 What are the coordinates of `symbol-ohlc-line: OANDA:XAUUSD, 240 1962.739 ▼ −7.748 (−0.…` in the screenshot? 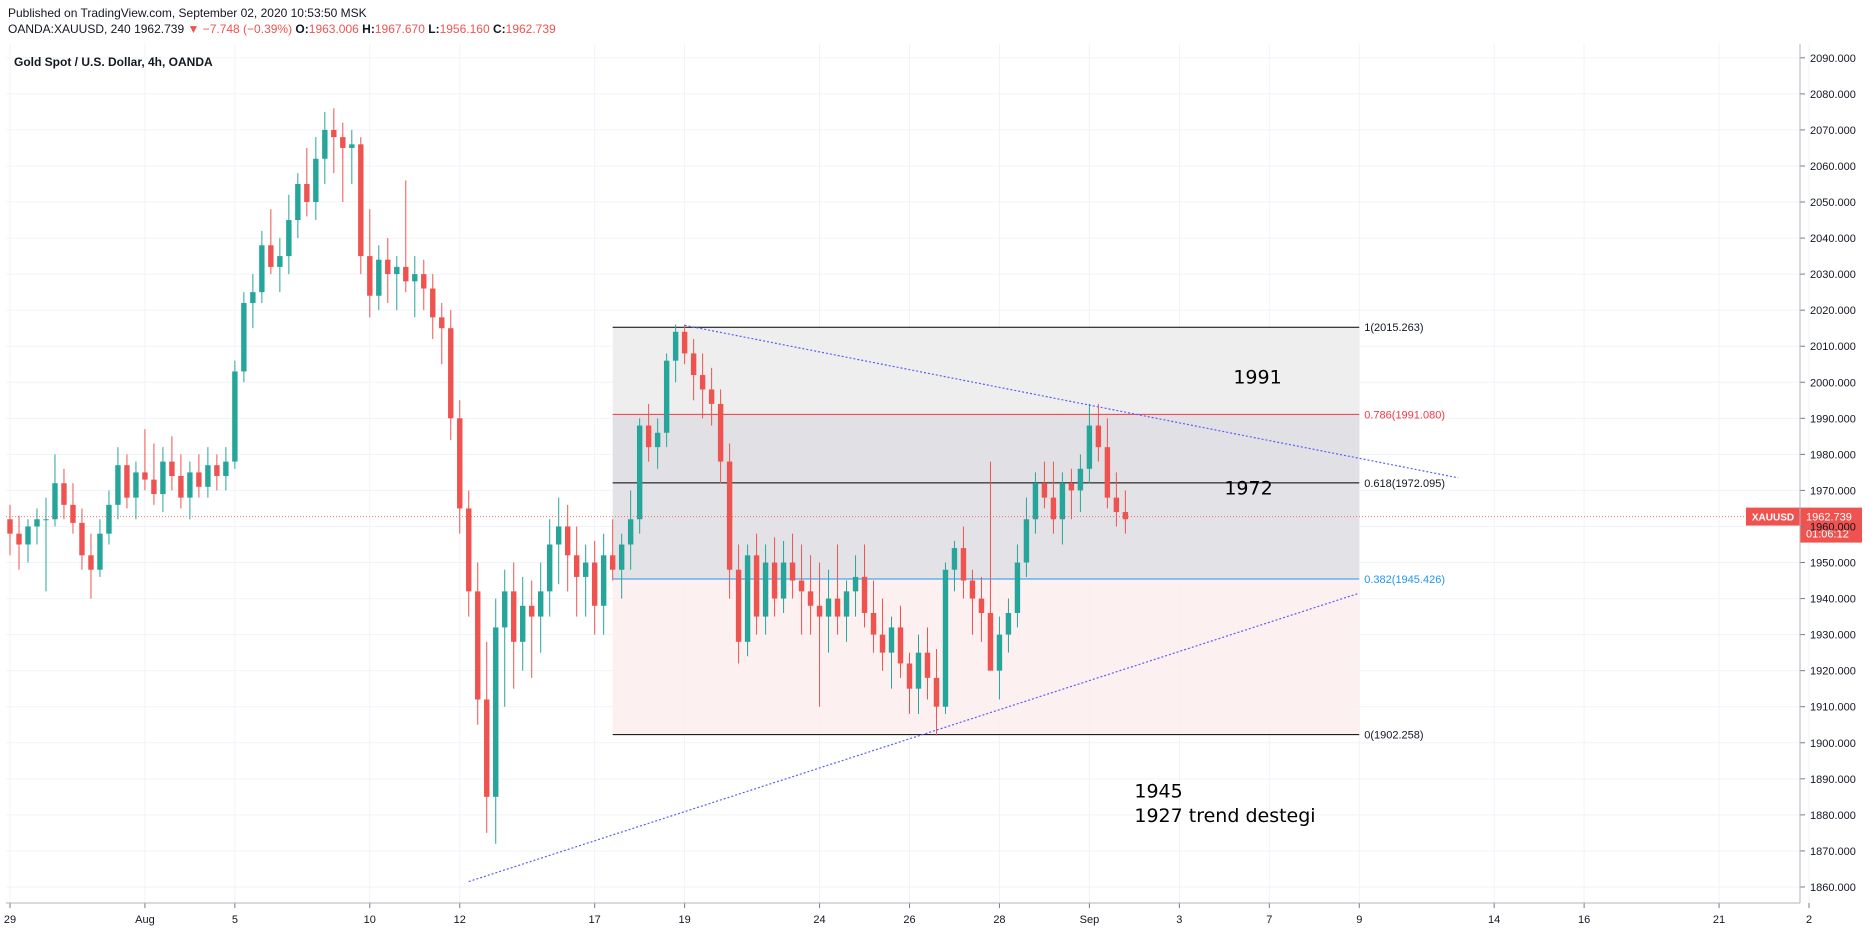 It's located at (282, 29).